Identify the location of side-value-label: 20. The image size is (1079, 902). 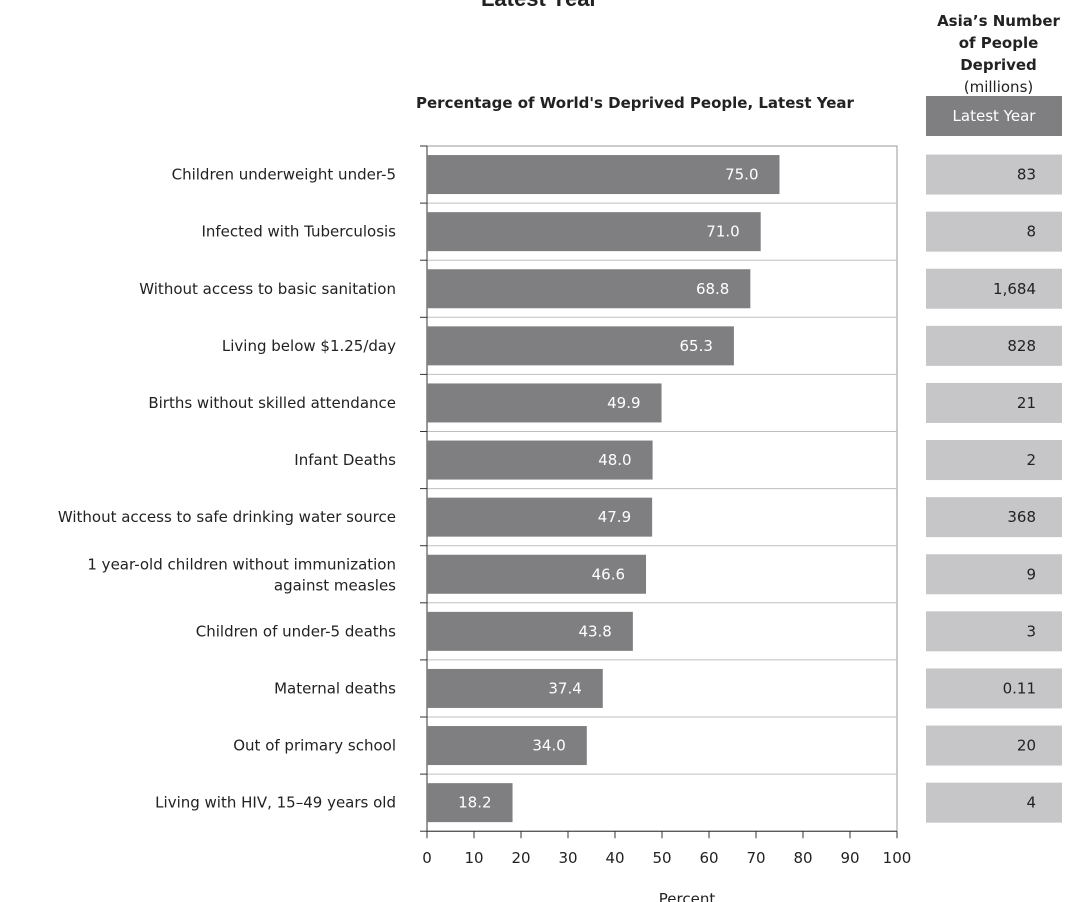
(1026, 746).